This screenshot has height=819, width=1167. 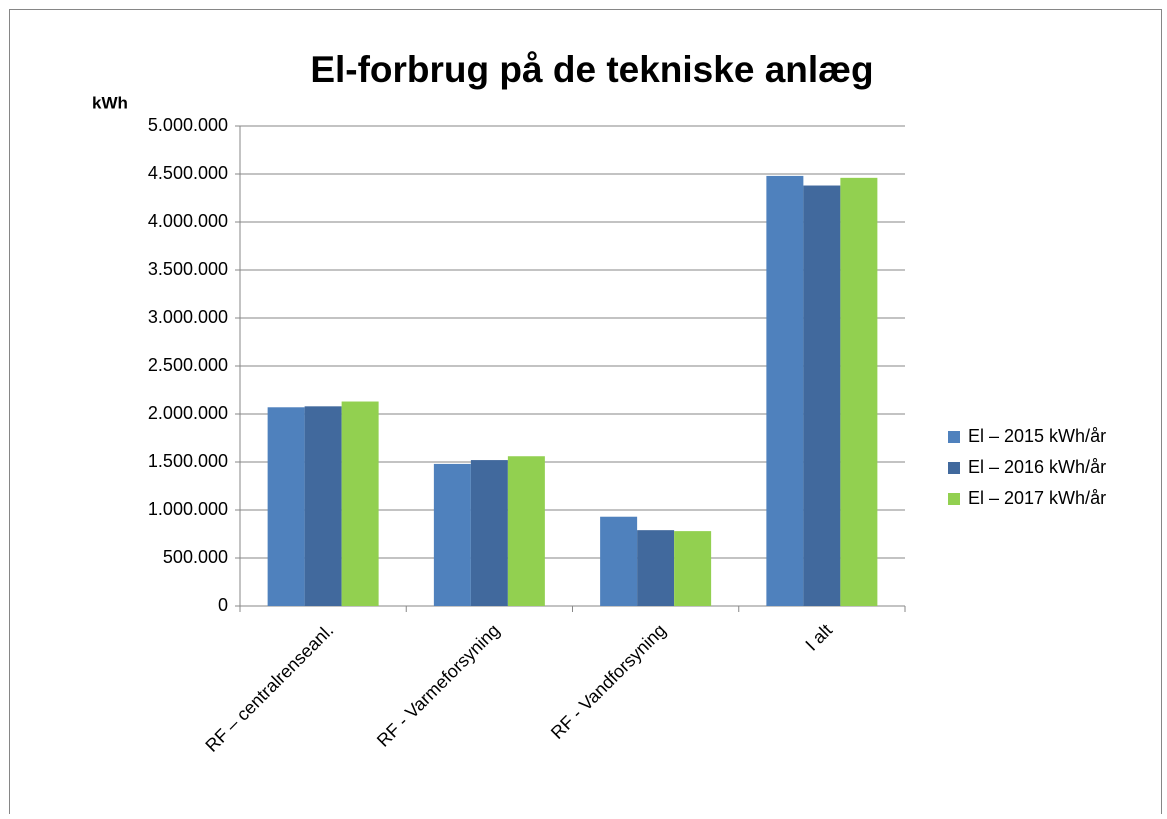 I want to click on legend-label: El – 2017 kWh/år, so click(x=1037, y=498).